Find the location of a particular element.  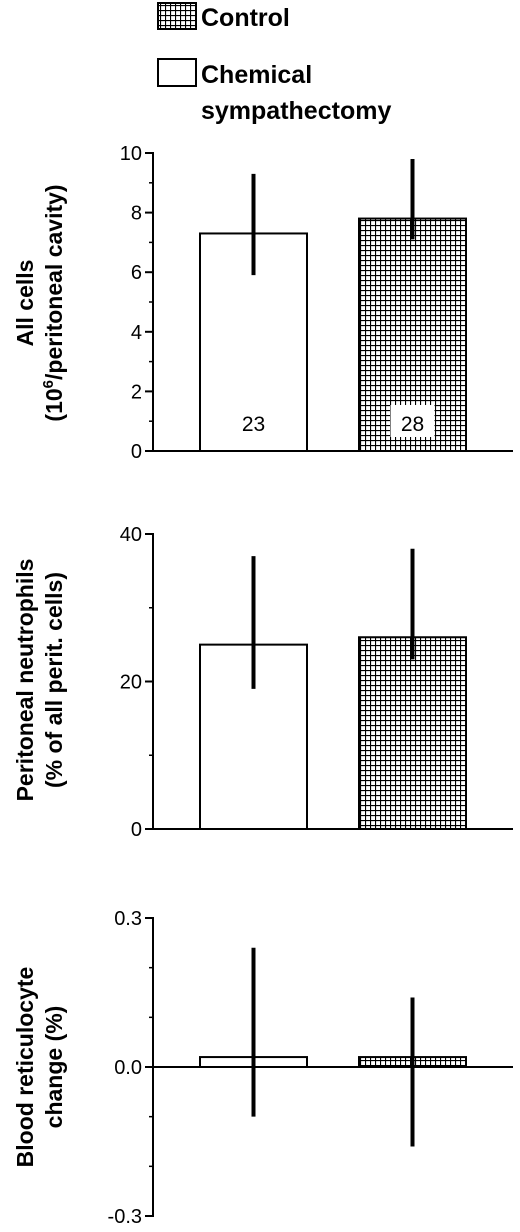

legend: Control Chemical sympathectomy is located at coordinates (274, 63).